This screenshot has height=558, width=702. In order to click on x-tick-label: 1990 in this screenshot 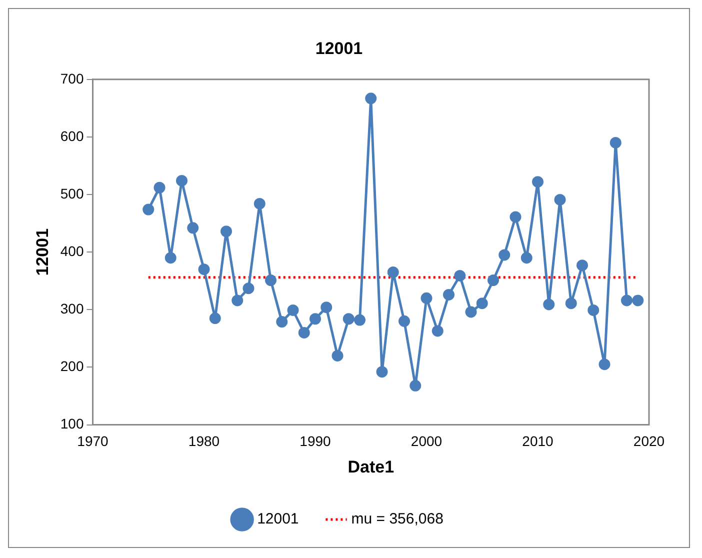, I will do `click(316, 441)`.